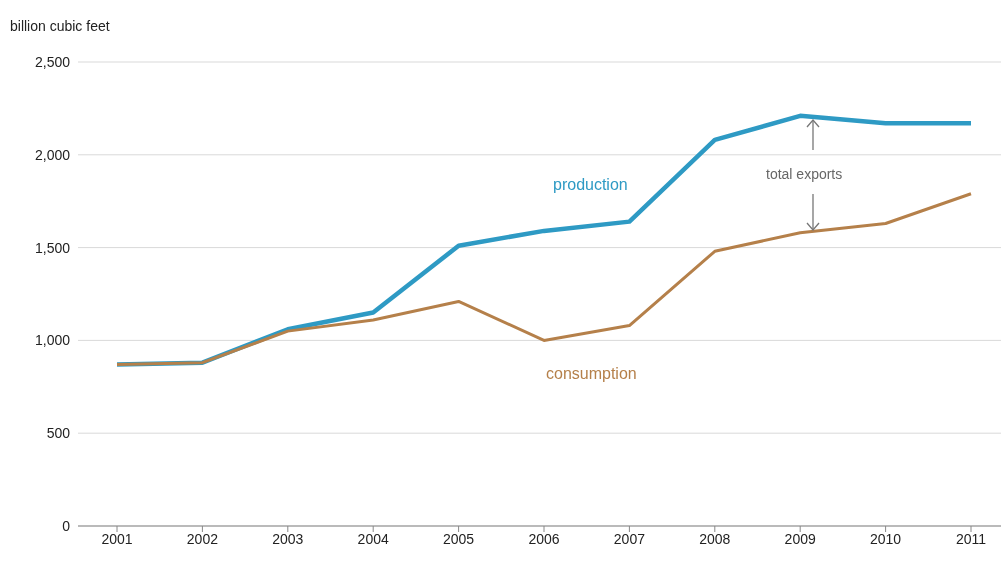  I want to click on y-tick-label: 500, so click(58, 433).